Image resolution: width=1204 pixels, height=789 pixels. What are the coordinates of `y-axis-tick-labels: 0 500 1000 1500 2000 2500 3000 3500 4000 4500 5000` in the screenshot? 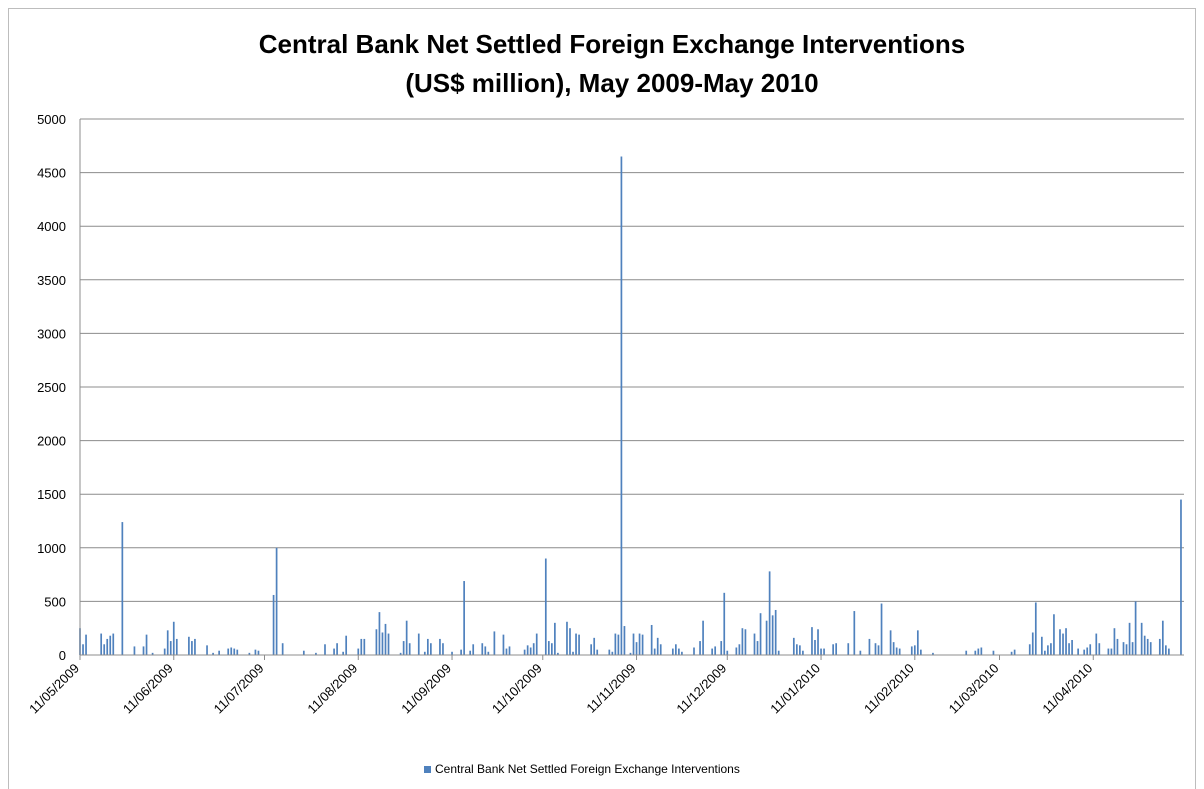 It's located at (51, 387).